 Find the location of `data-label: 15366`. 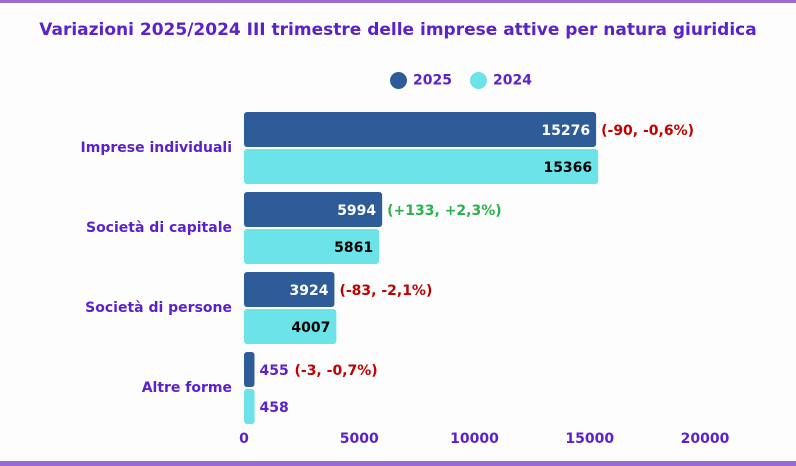

data-label: 15366 is located at coordinates (567, 168).